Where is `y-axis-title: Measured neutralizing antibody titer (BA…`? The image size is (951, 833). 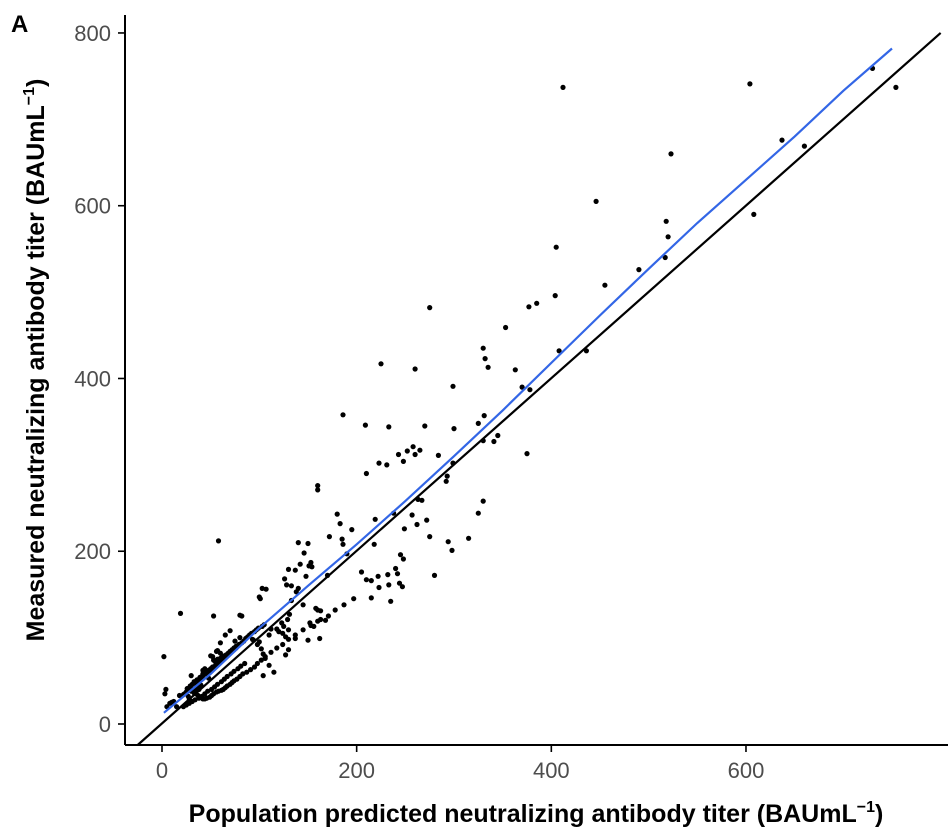 y-axis-title: Measured neutralizing antibody titer (BA… is located at coordinates (35, 360).